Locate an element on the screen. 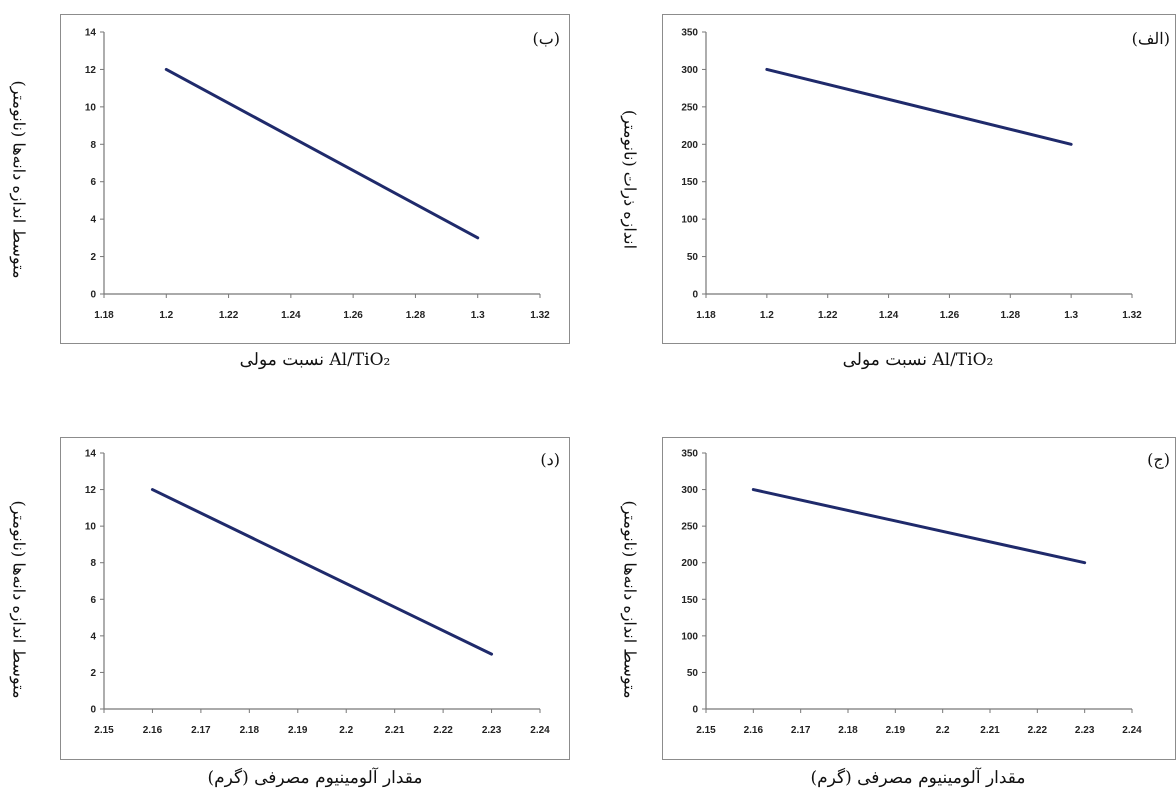  panel-label: (ج) is located at coordinates (1158, 459).